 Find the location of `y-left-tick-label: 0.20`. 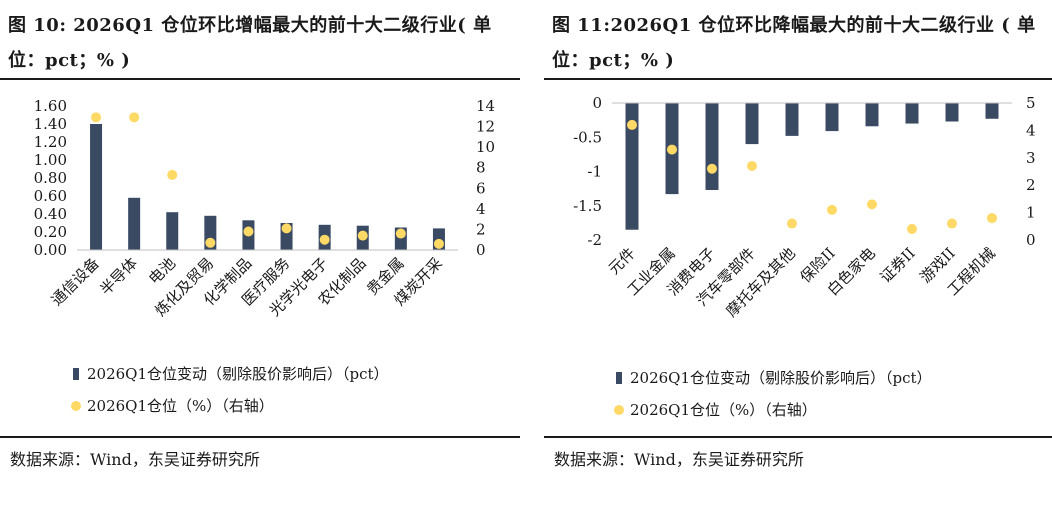

y-left-tick-label: 0.20 is located at coordinates (50, 232).